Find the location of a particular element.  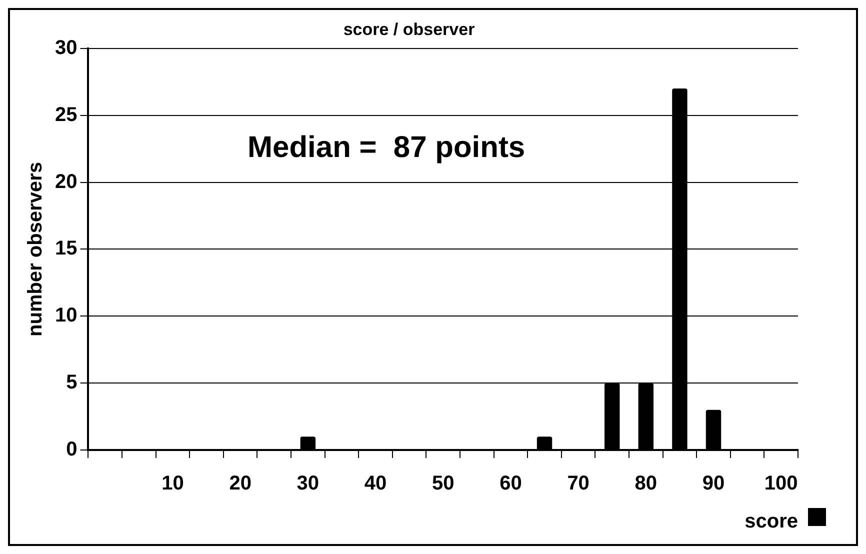

y-axis-title: number observers is located at coordinates (35, 249).